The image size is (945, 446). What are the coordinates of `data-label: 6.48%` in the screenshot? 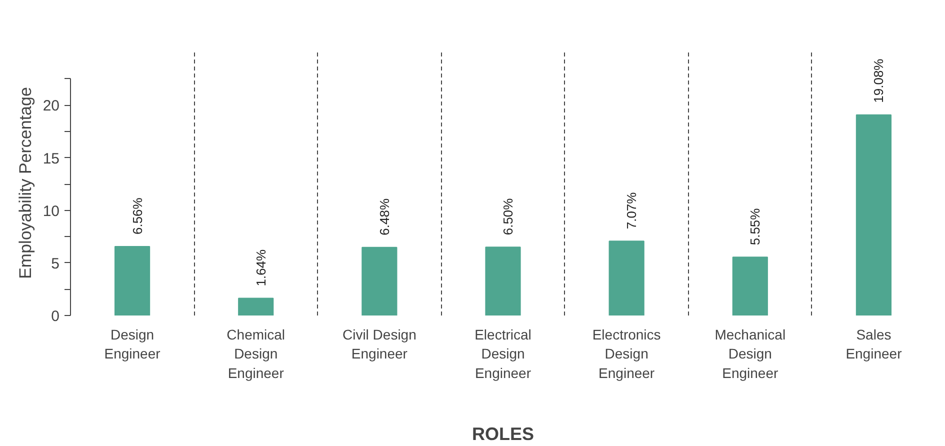 It's located at (384, 217).